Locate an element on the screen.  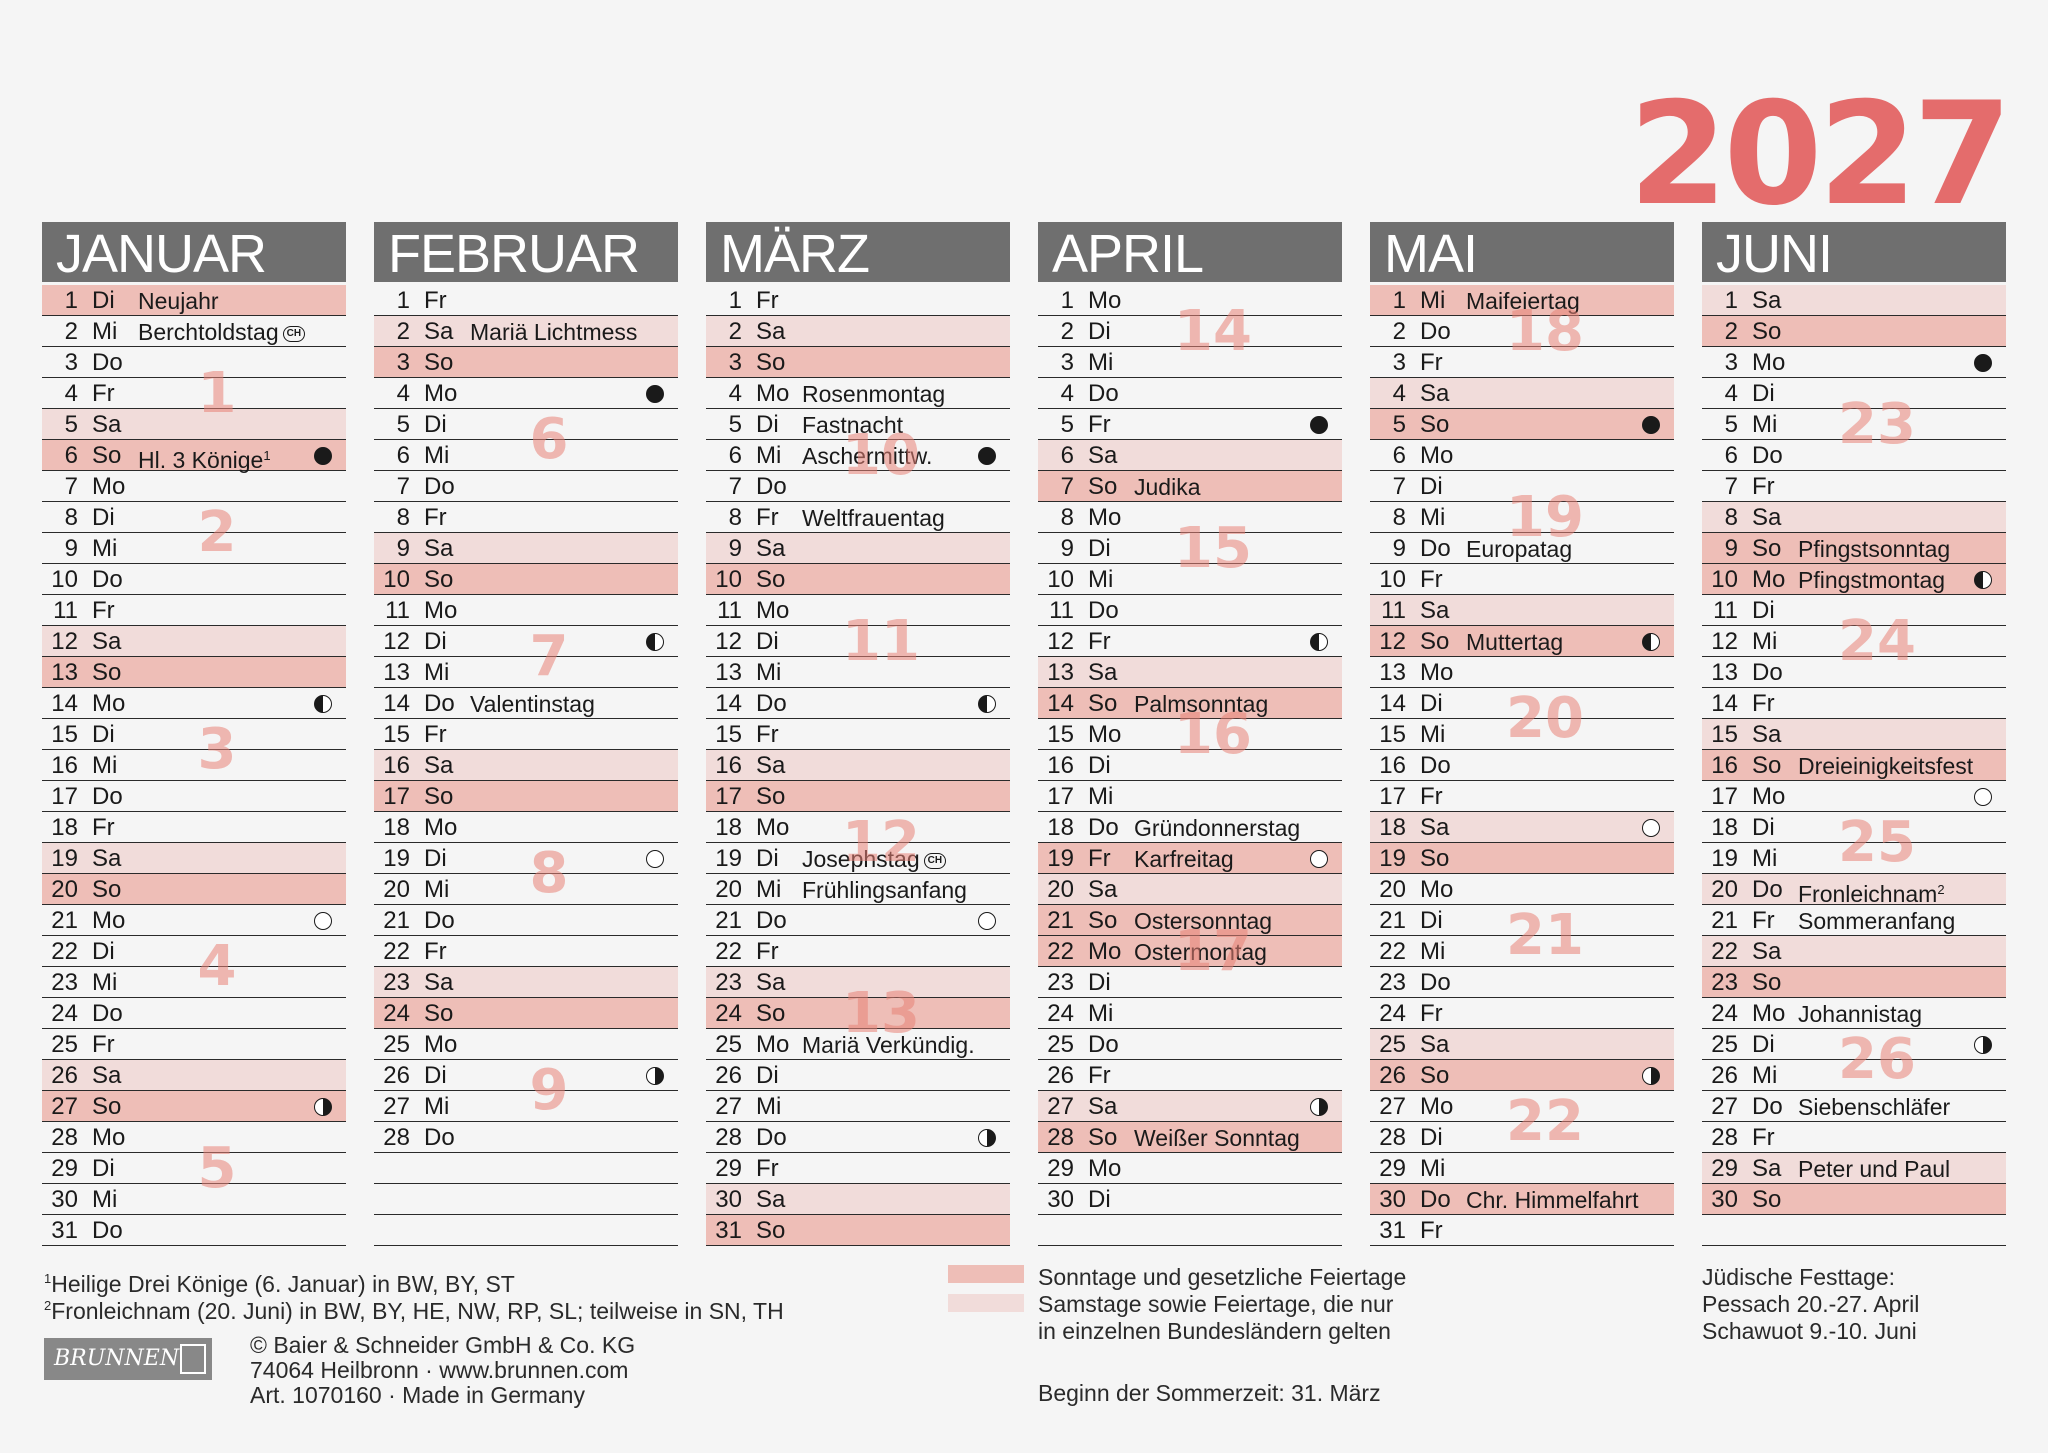
day-number: 28 is located at coordinates (64, 1137).